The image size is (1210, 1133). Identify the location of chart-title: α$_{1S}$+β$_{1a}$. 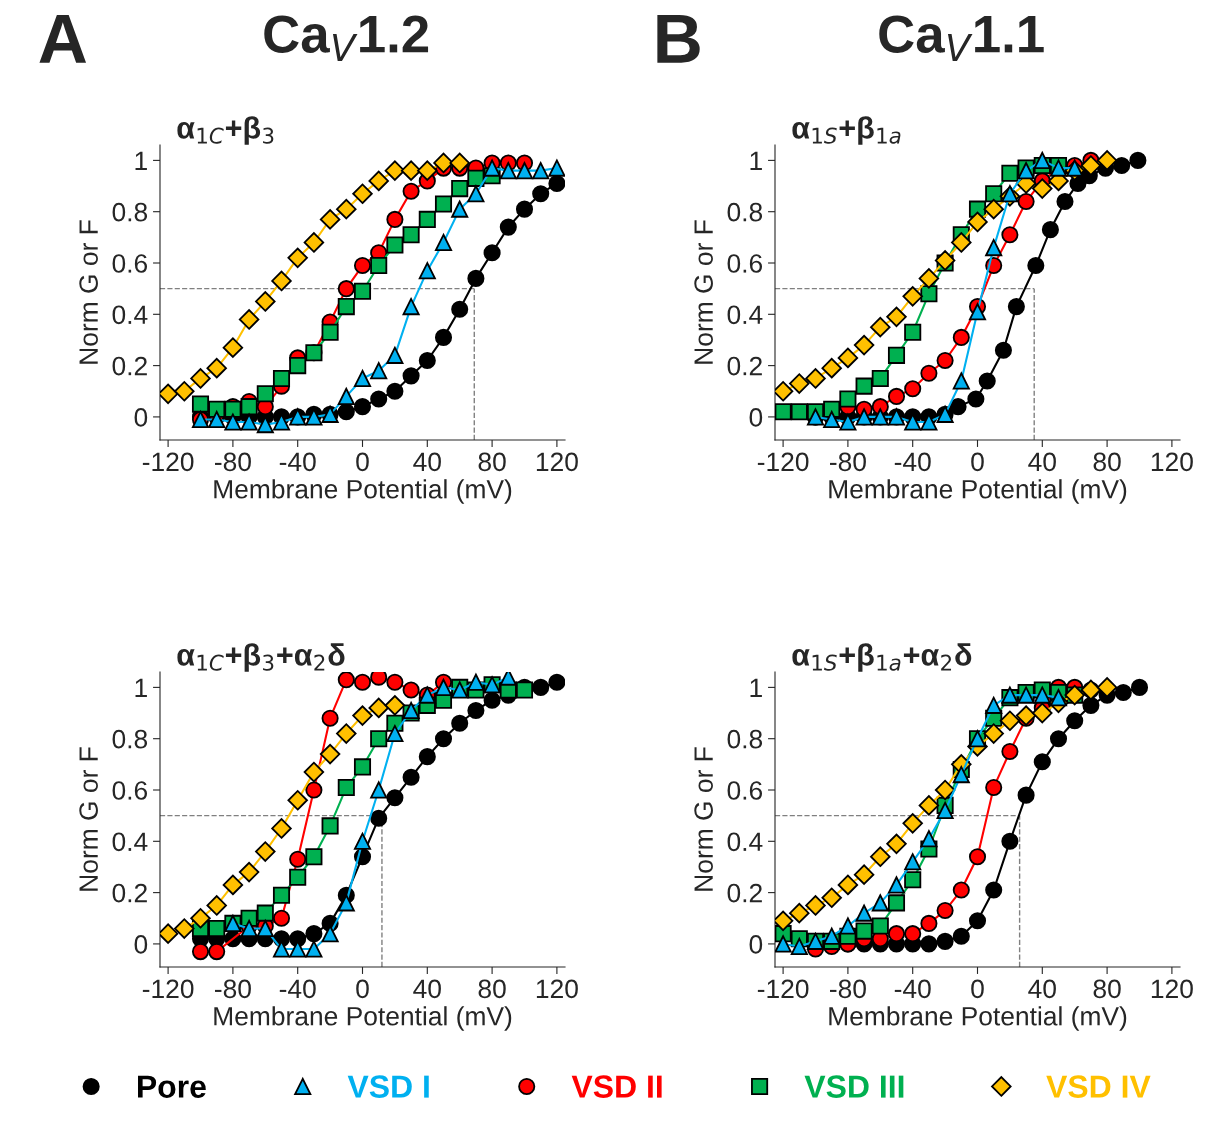
(846, 130).